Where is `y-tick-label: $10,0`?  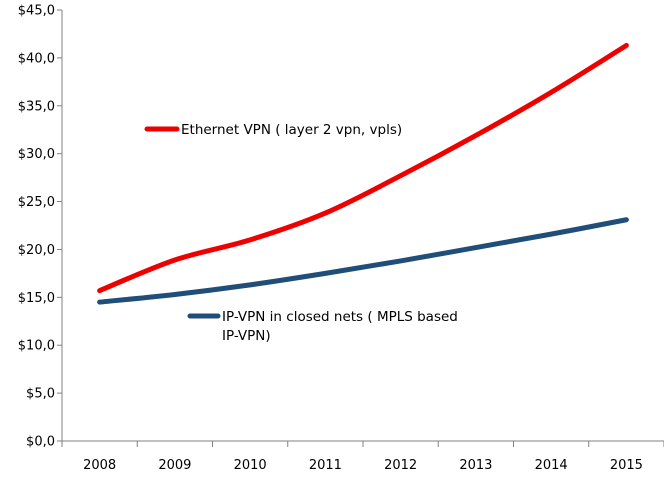 y-tick-label: $10,0 is located at coordinates (36, 346).